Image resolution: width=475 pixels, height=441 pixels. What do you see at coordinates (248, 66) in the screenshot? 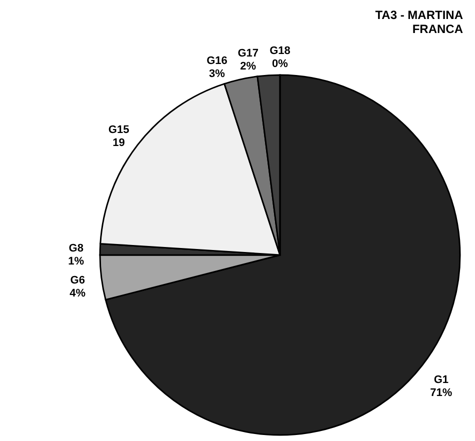
I see `data-label: 2%` at bounding box center [248, 66].